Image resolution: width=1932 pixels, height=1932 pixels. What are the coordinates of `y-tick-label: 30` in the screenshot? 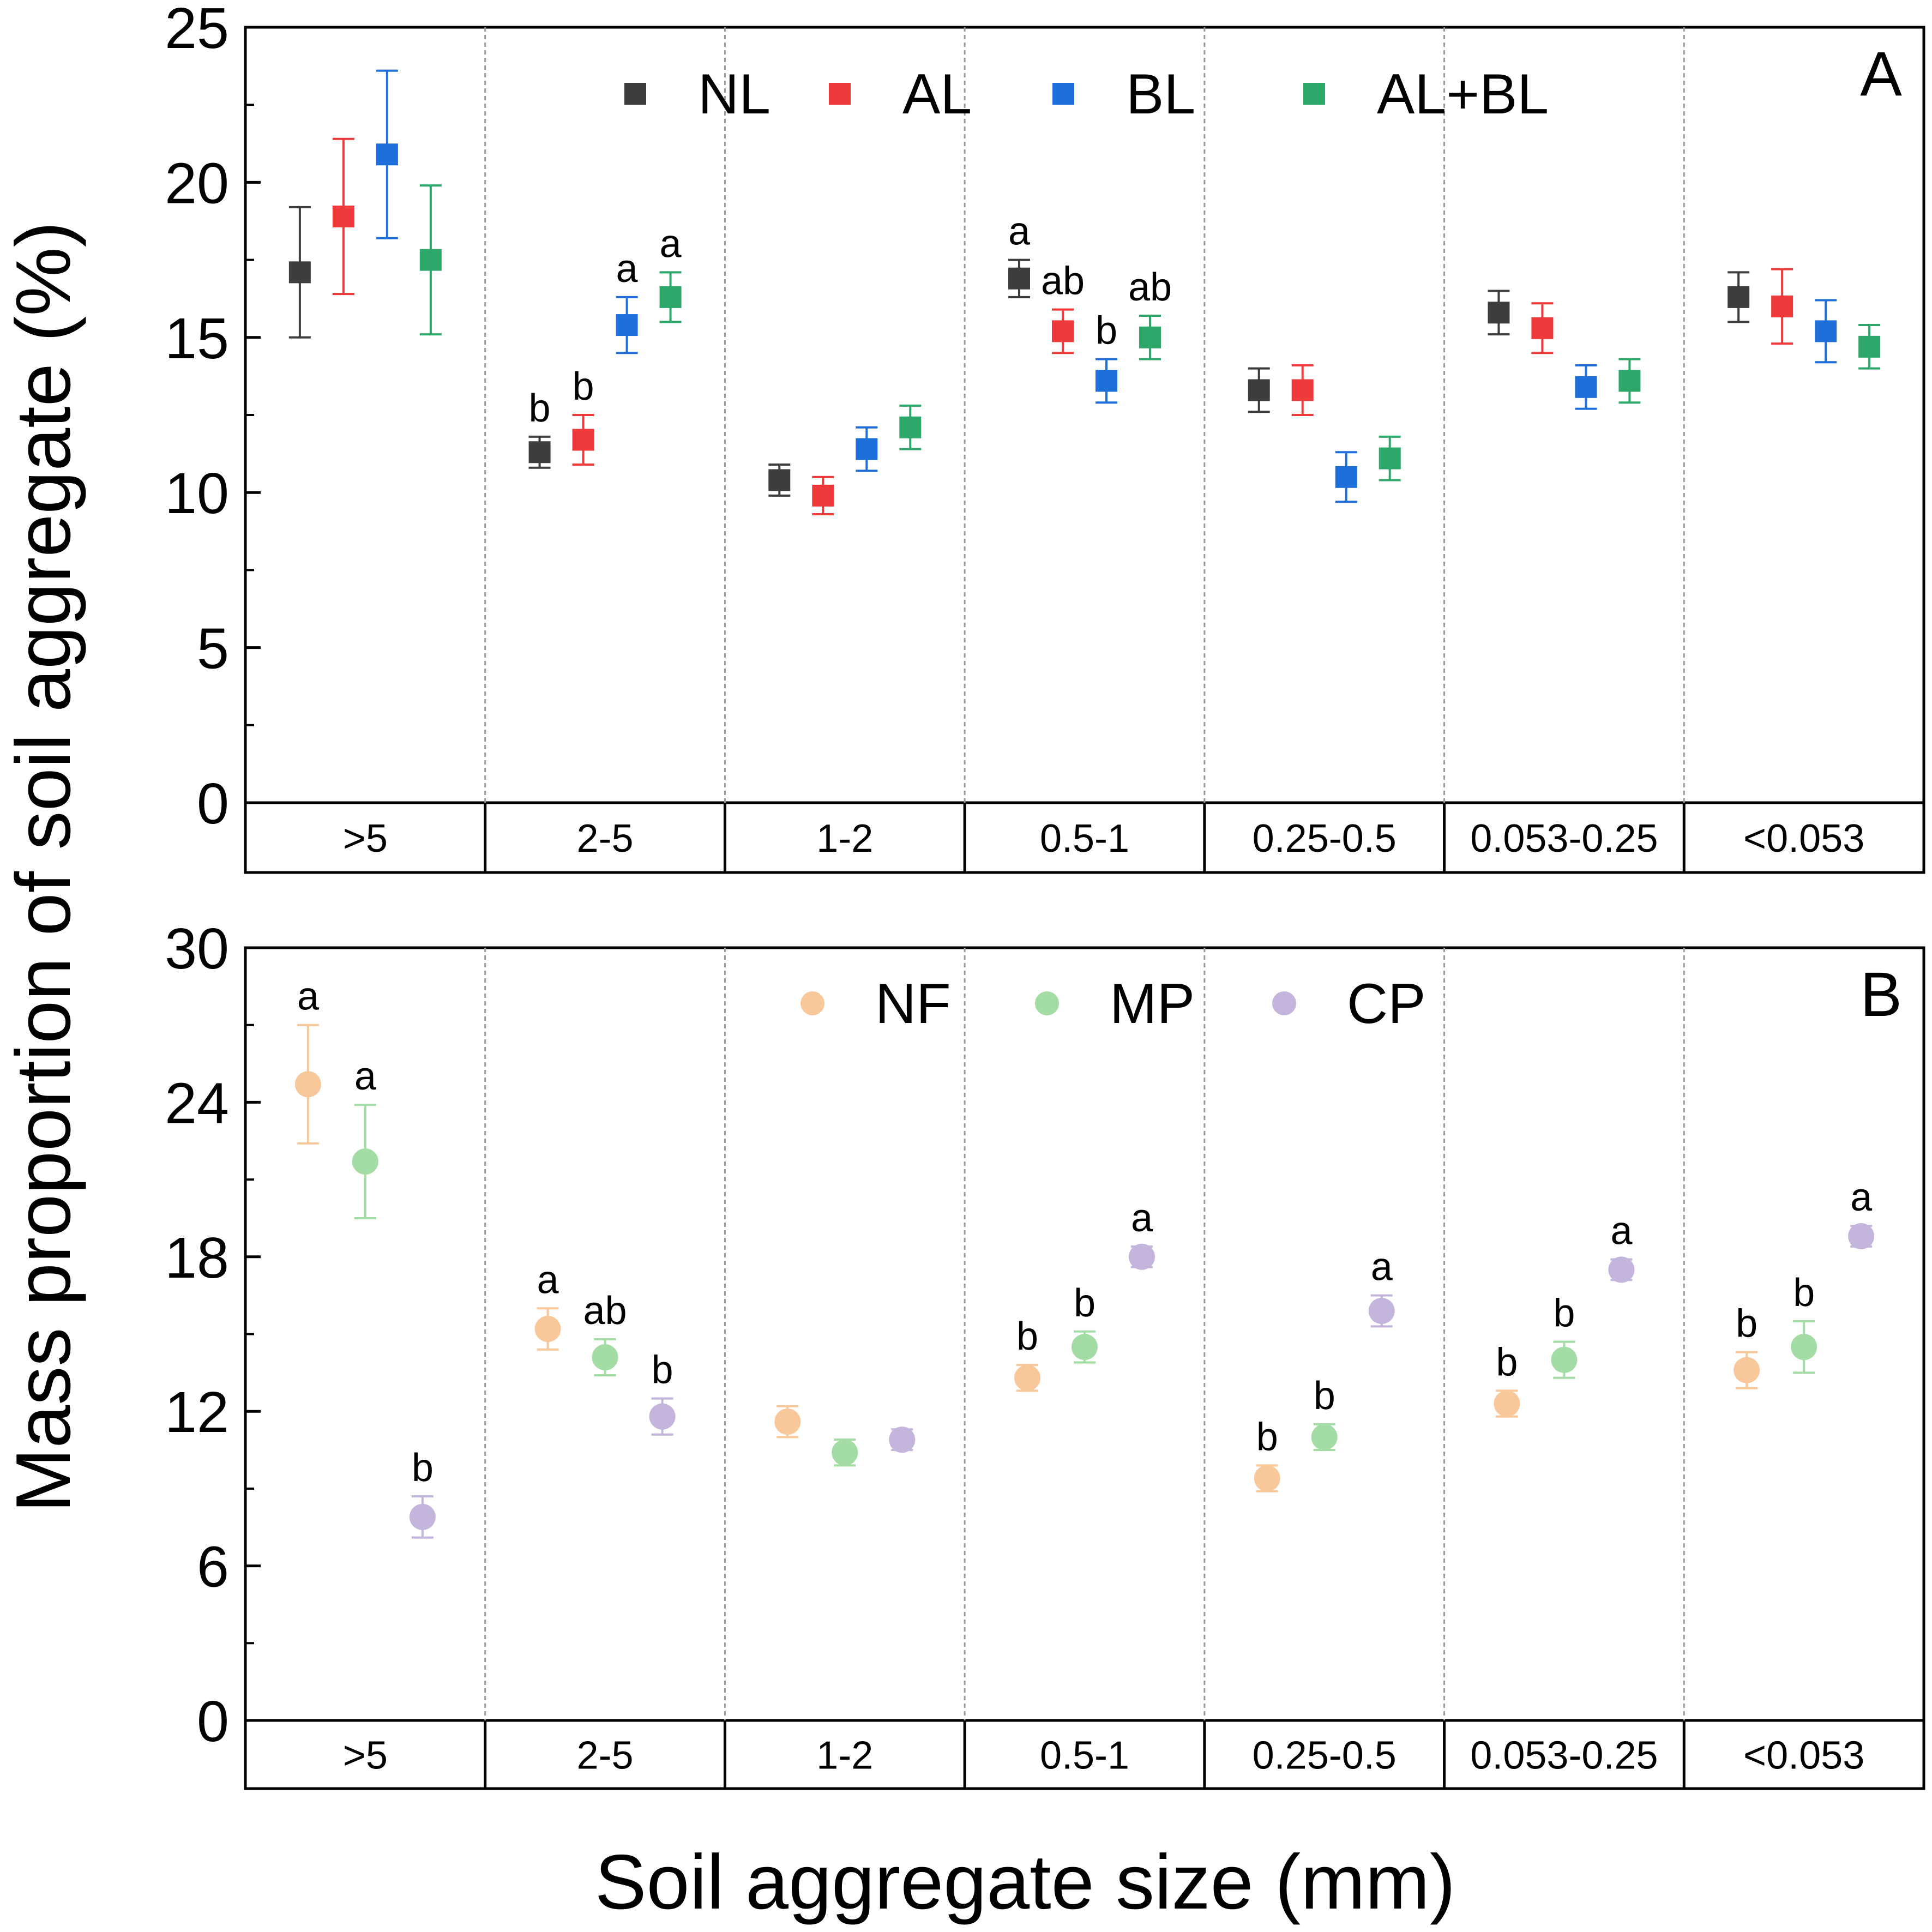 It's located at (197, 949).